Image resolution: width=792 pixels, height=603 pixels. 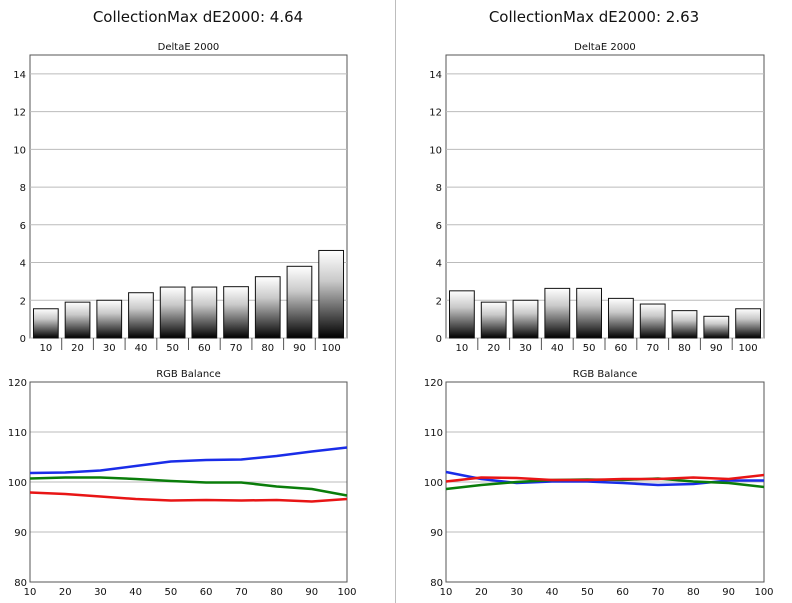 What do you see at coordinates (462, 348) in the screenshot?
I see `deltae-xtick-label: 10` at bounding box center [462, 348].